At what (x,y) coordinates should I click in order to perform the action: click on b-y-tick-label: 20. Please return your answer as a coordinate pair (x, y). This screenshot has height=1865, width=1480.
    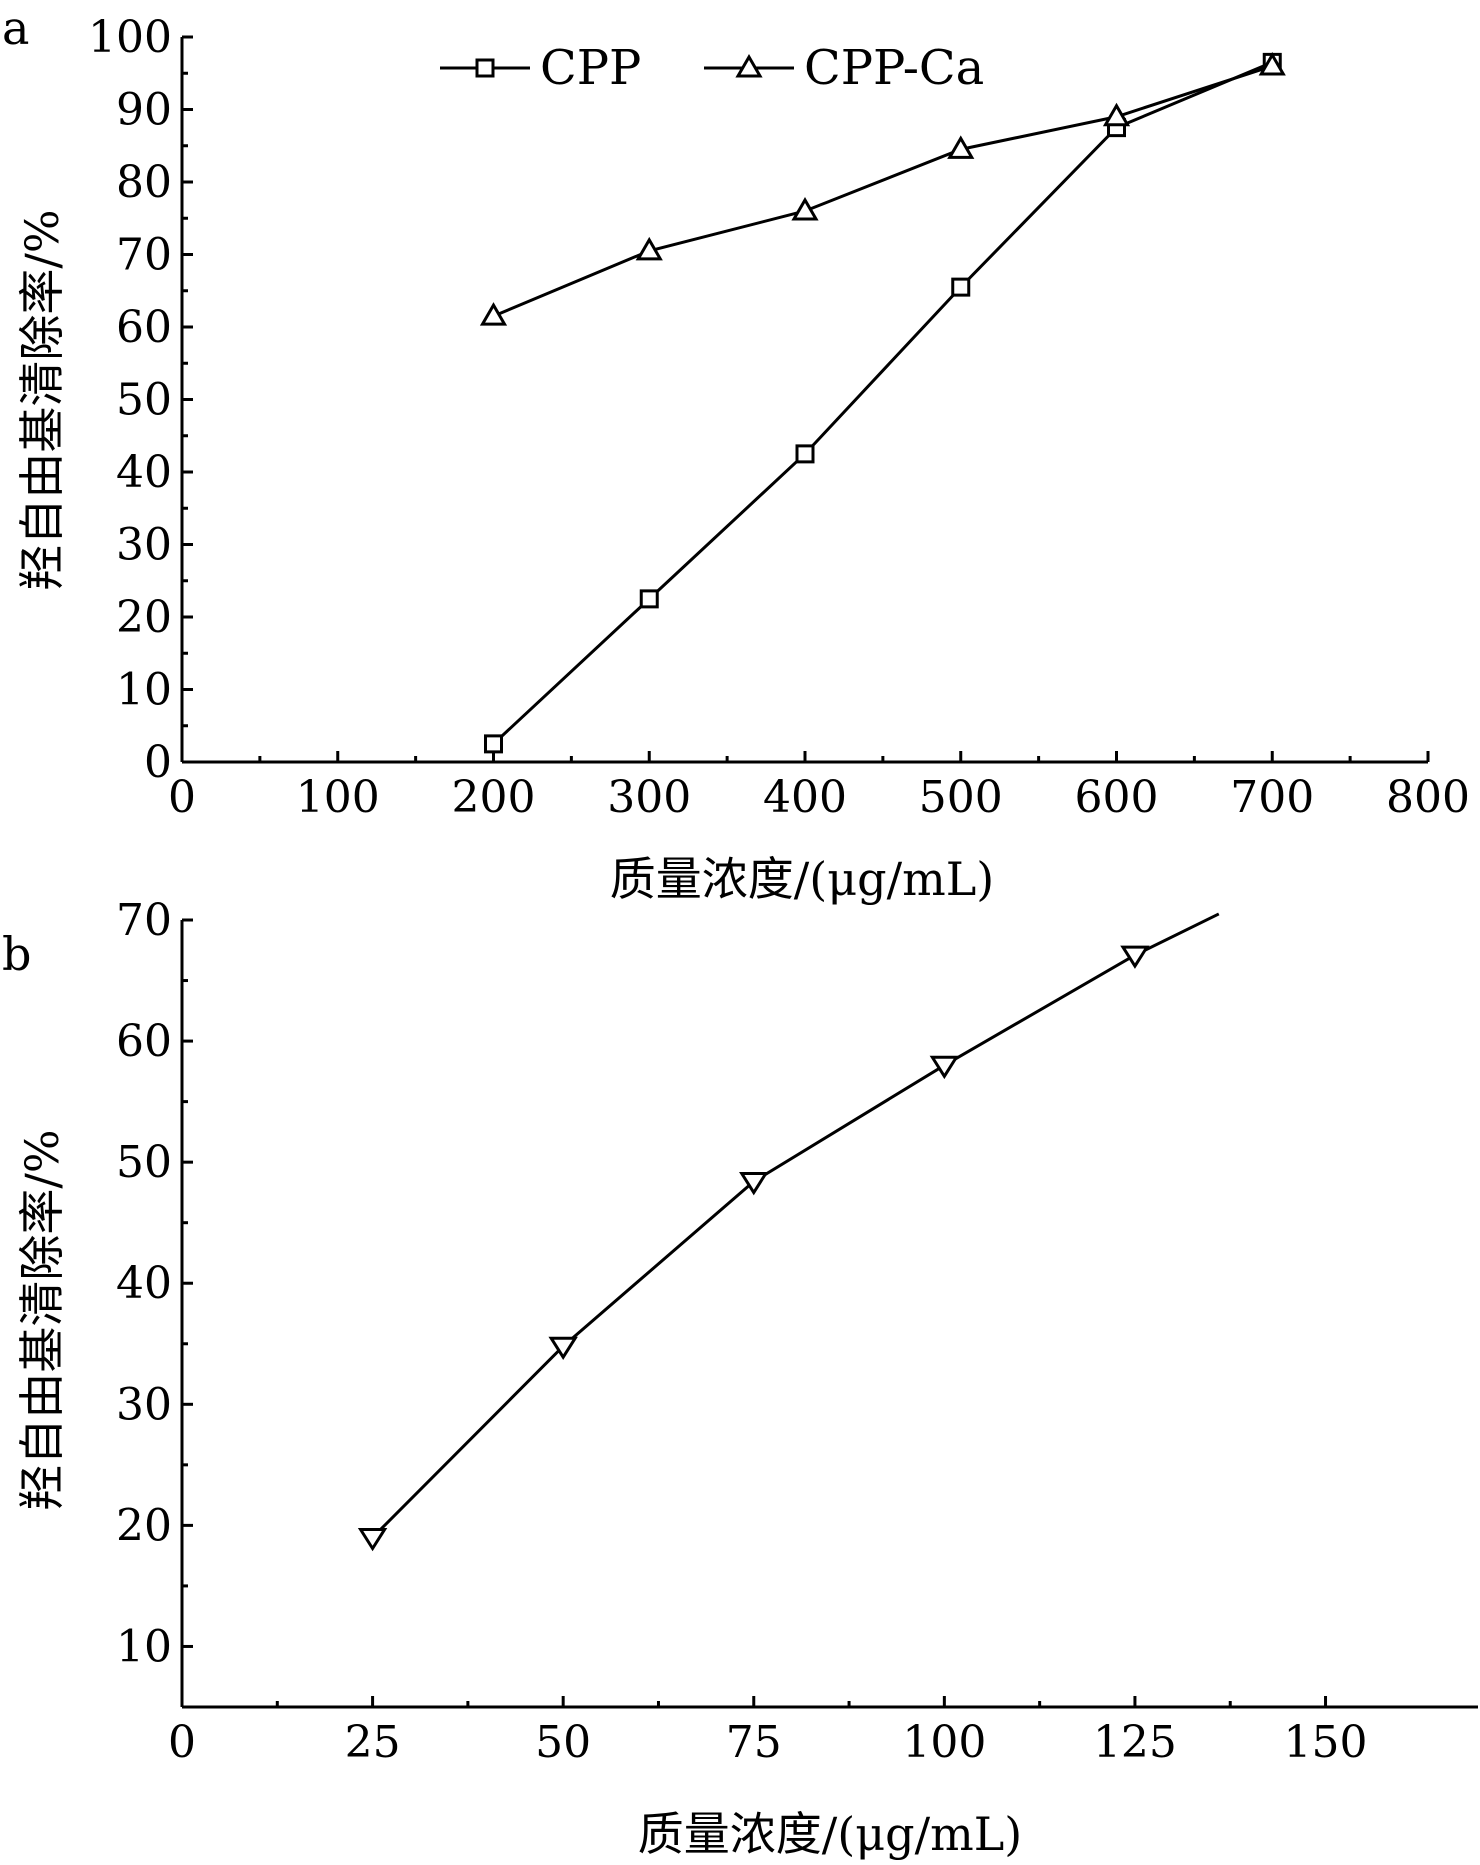
    Looking at the image, I should click on (144, 1525).